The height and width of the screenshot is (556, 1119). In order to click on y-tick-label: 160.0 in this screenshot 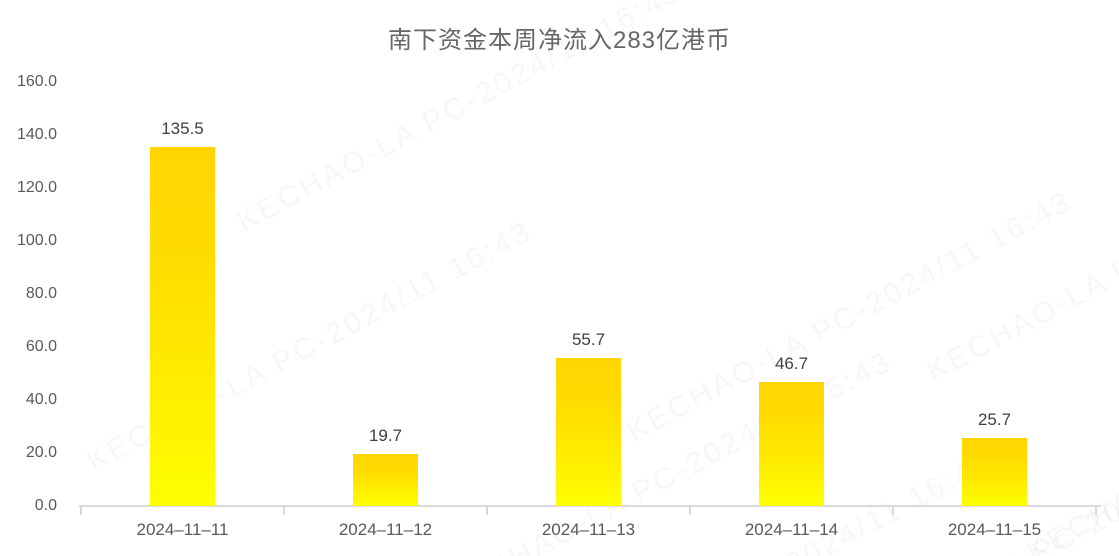, I will do `click(36, 81)`.